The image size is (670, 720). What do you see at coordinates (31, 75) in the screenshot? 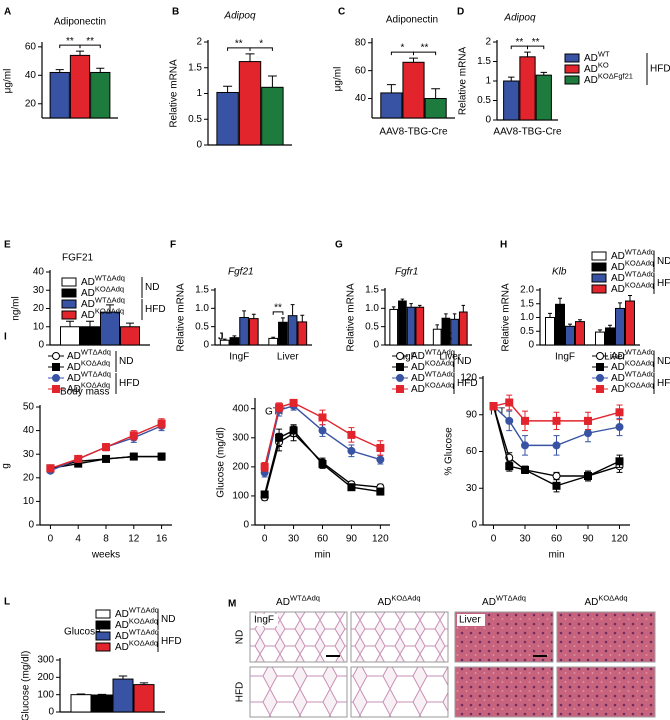
I see `y-tick-label: 40` at bounding box center [31, 75].